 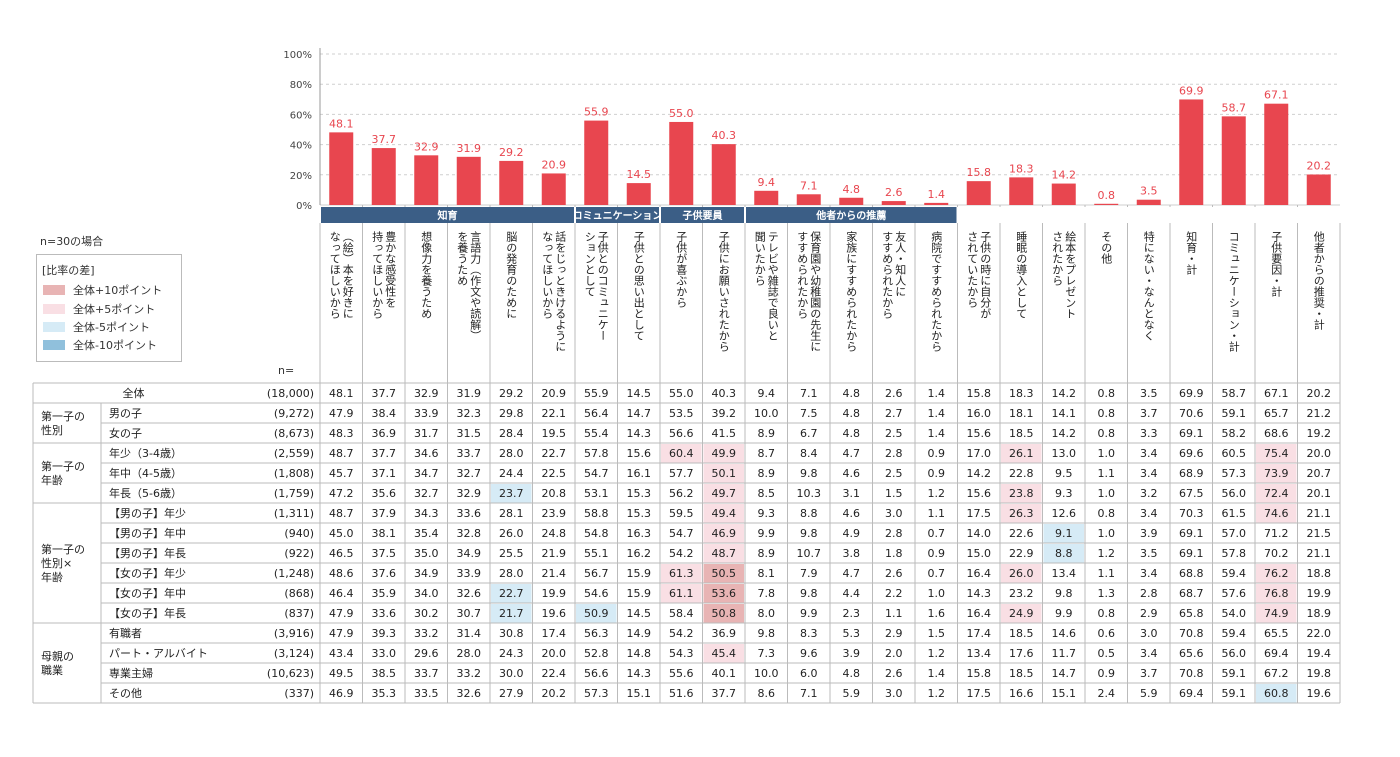 I want to click on bar-value-label: 7.1, so click(x=809, y=185).